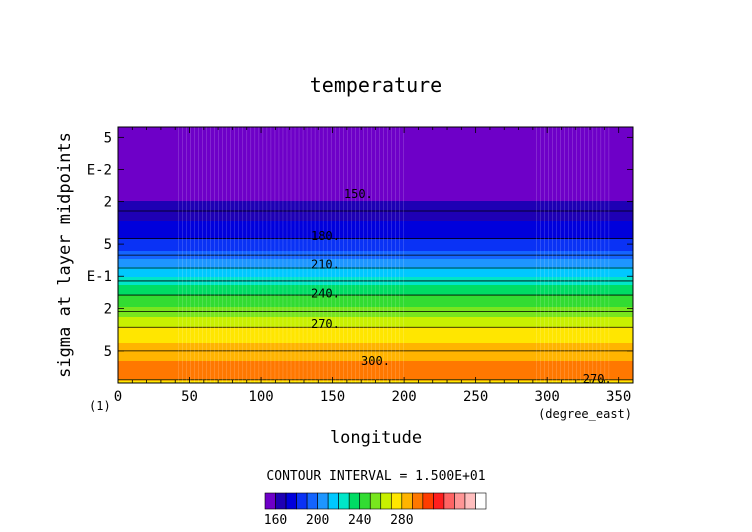 Image resolution: width=752 pixels, height=532 pixels. Describe the element at coordinates (375, 510) in the screenshot. I see `colorbar: 160 200 240 280` at that location.